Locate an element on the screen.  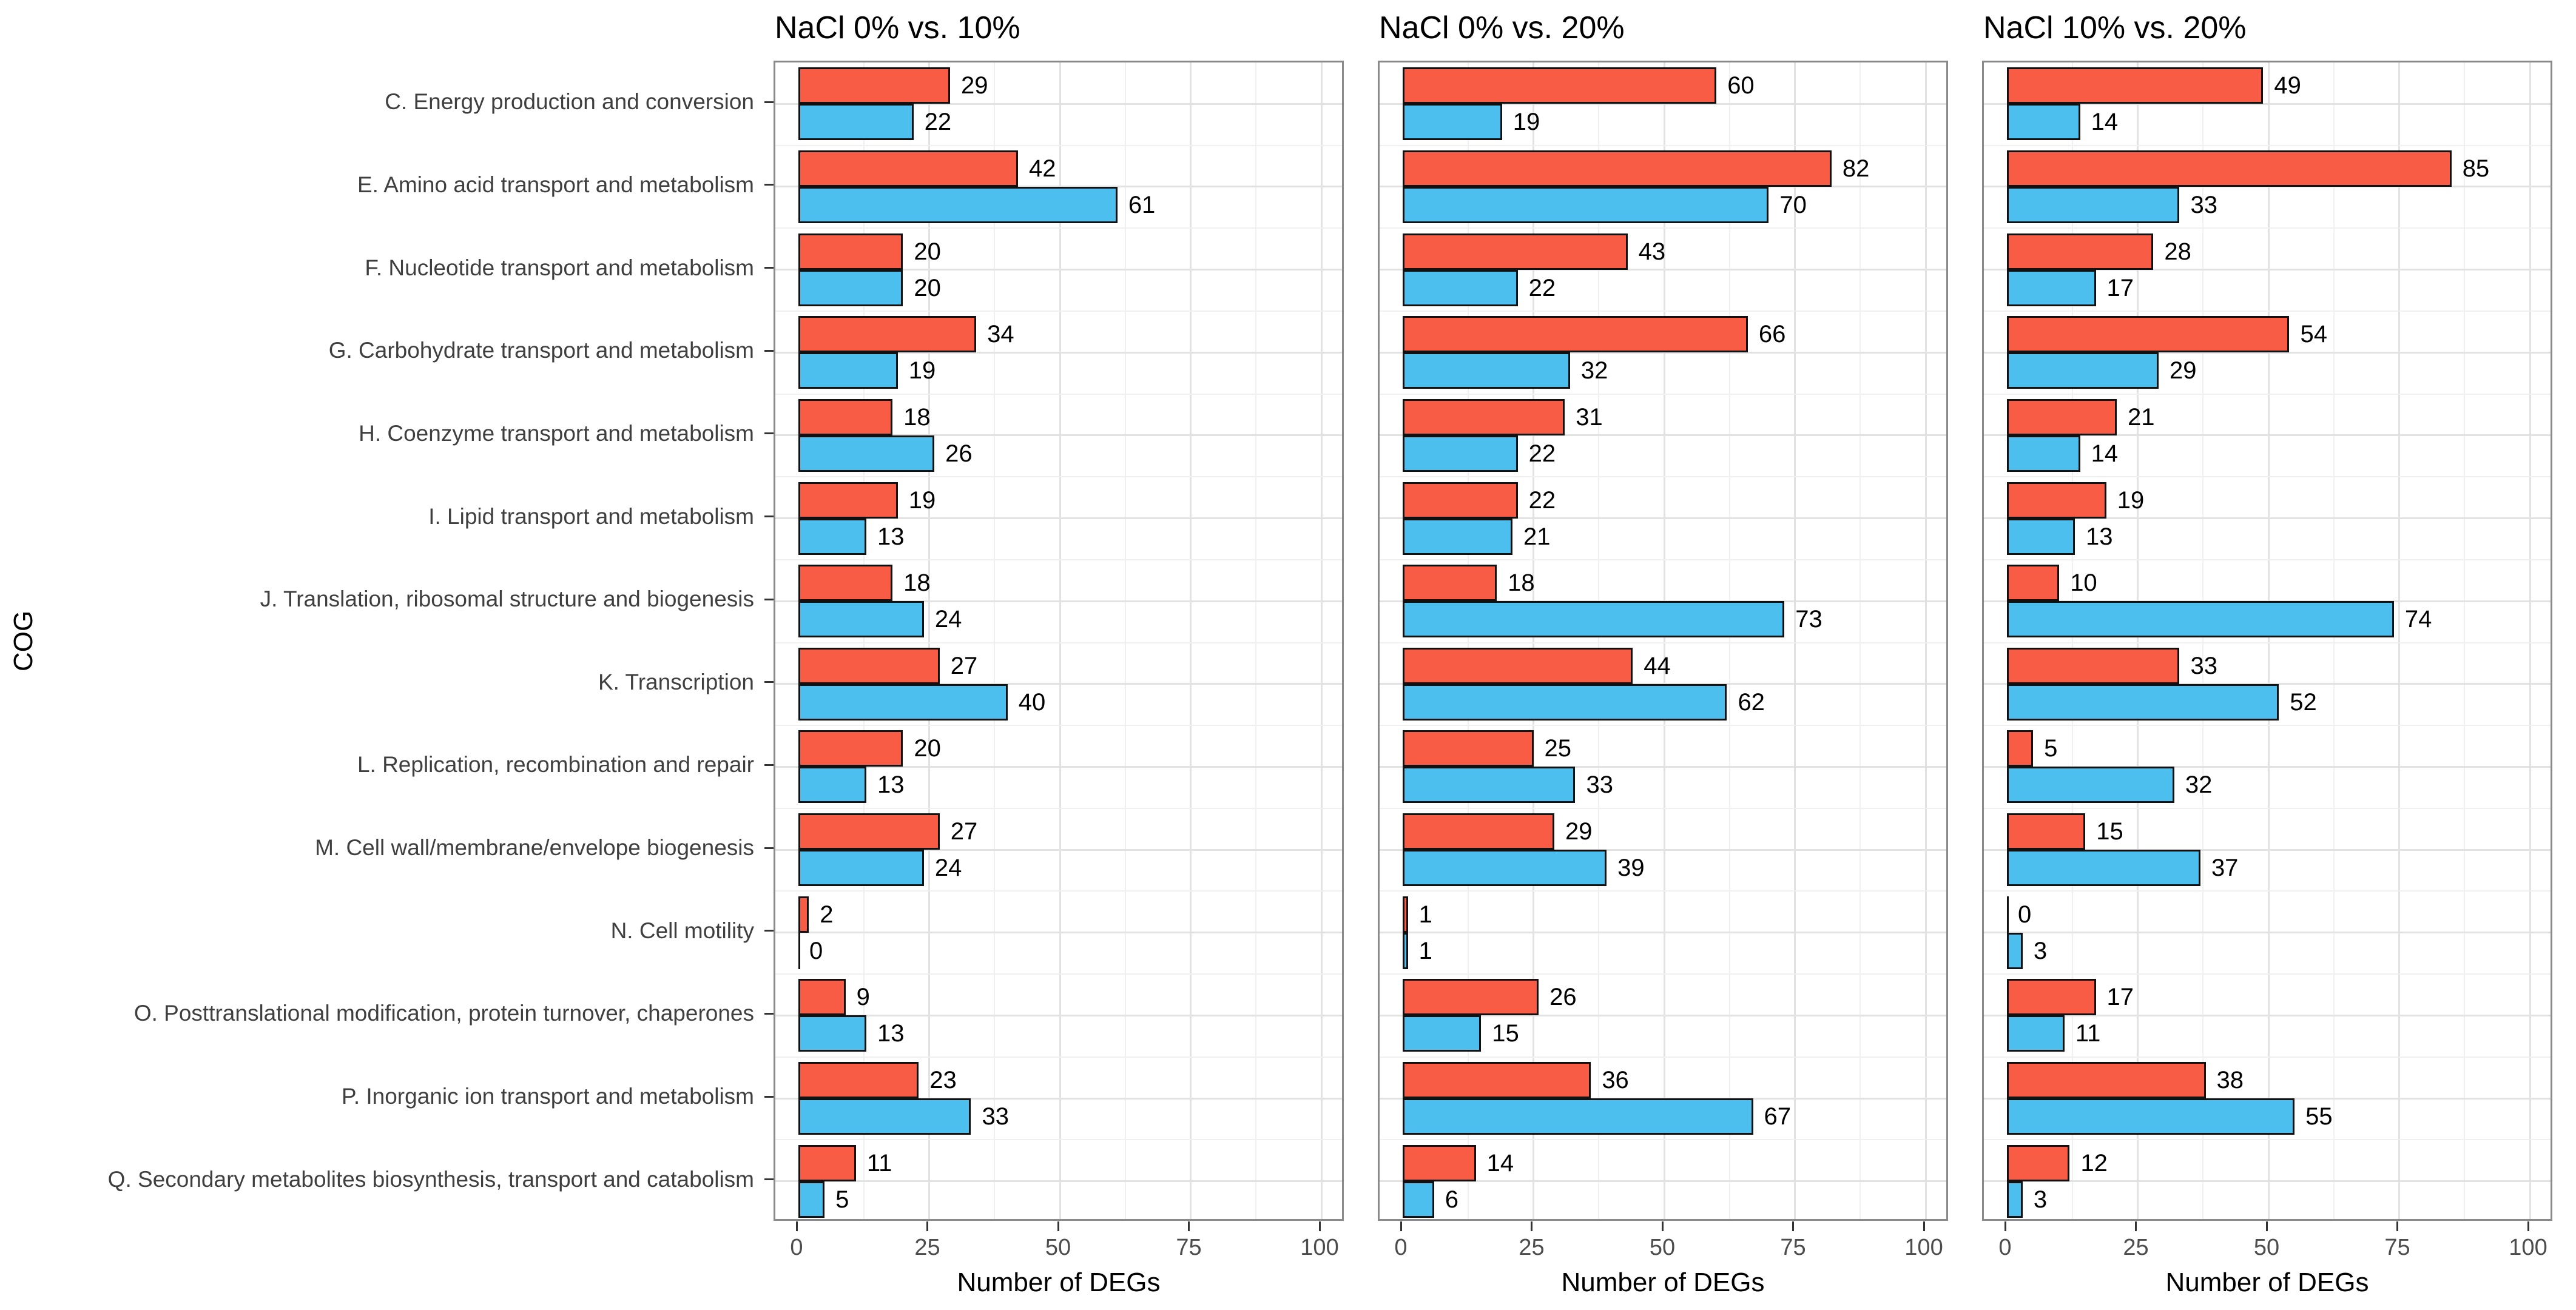
bar-value-label: 22 is located at coordinates (1542, 500).